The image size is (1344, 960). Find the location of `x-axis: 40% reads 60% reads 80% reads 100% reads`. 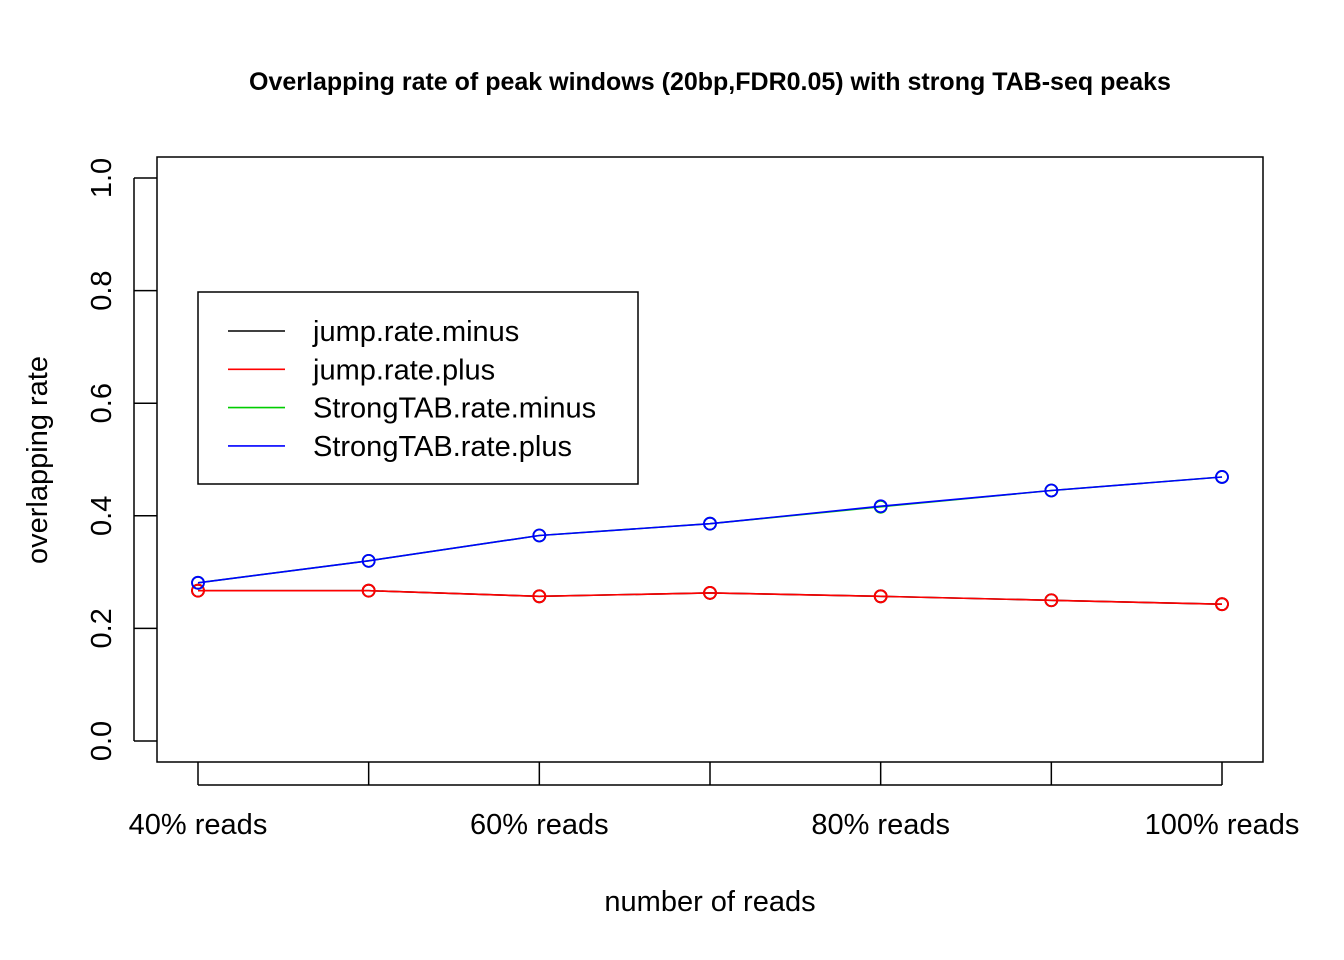

x-axis: 40% reads 60% reads 80% reads 100% reads is located at coordinates (714, 801).